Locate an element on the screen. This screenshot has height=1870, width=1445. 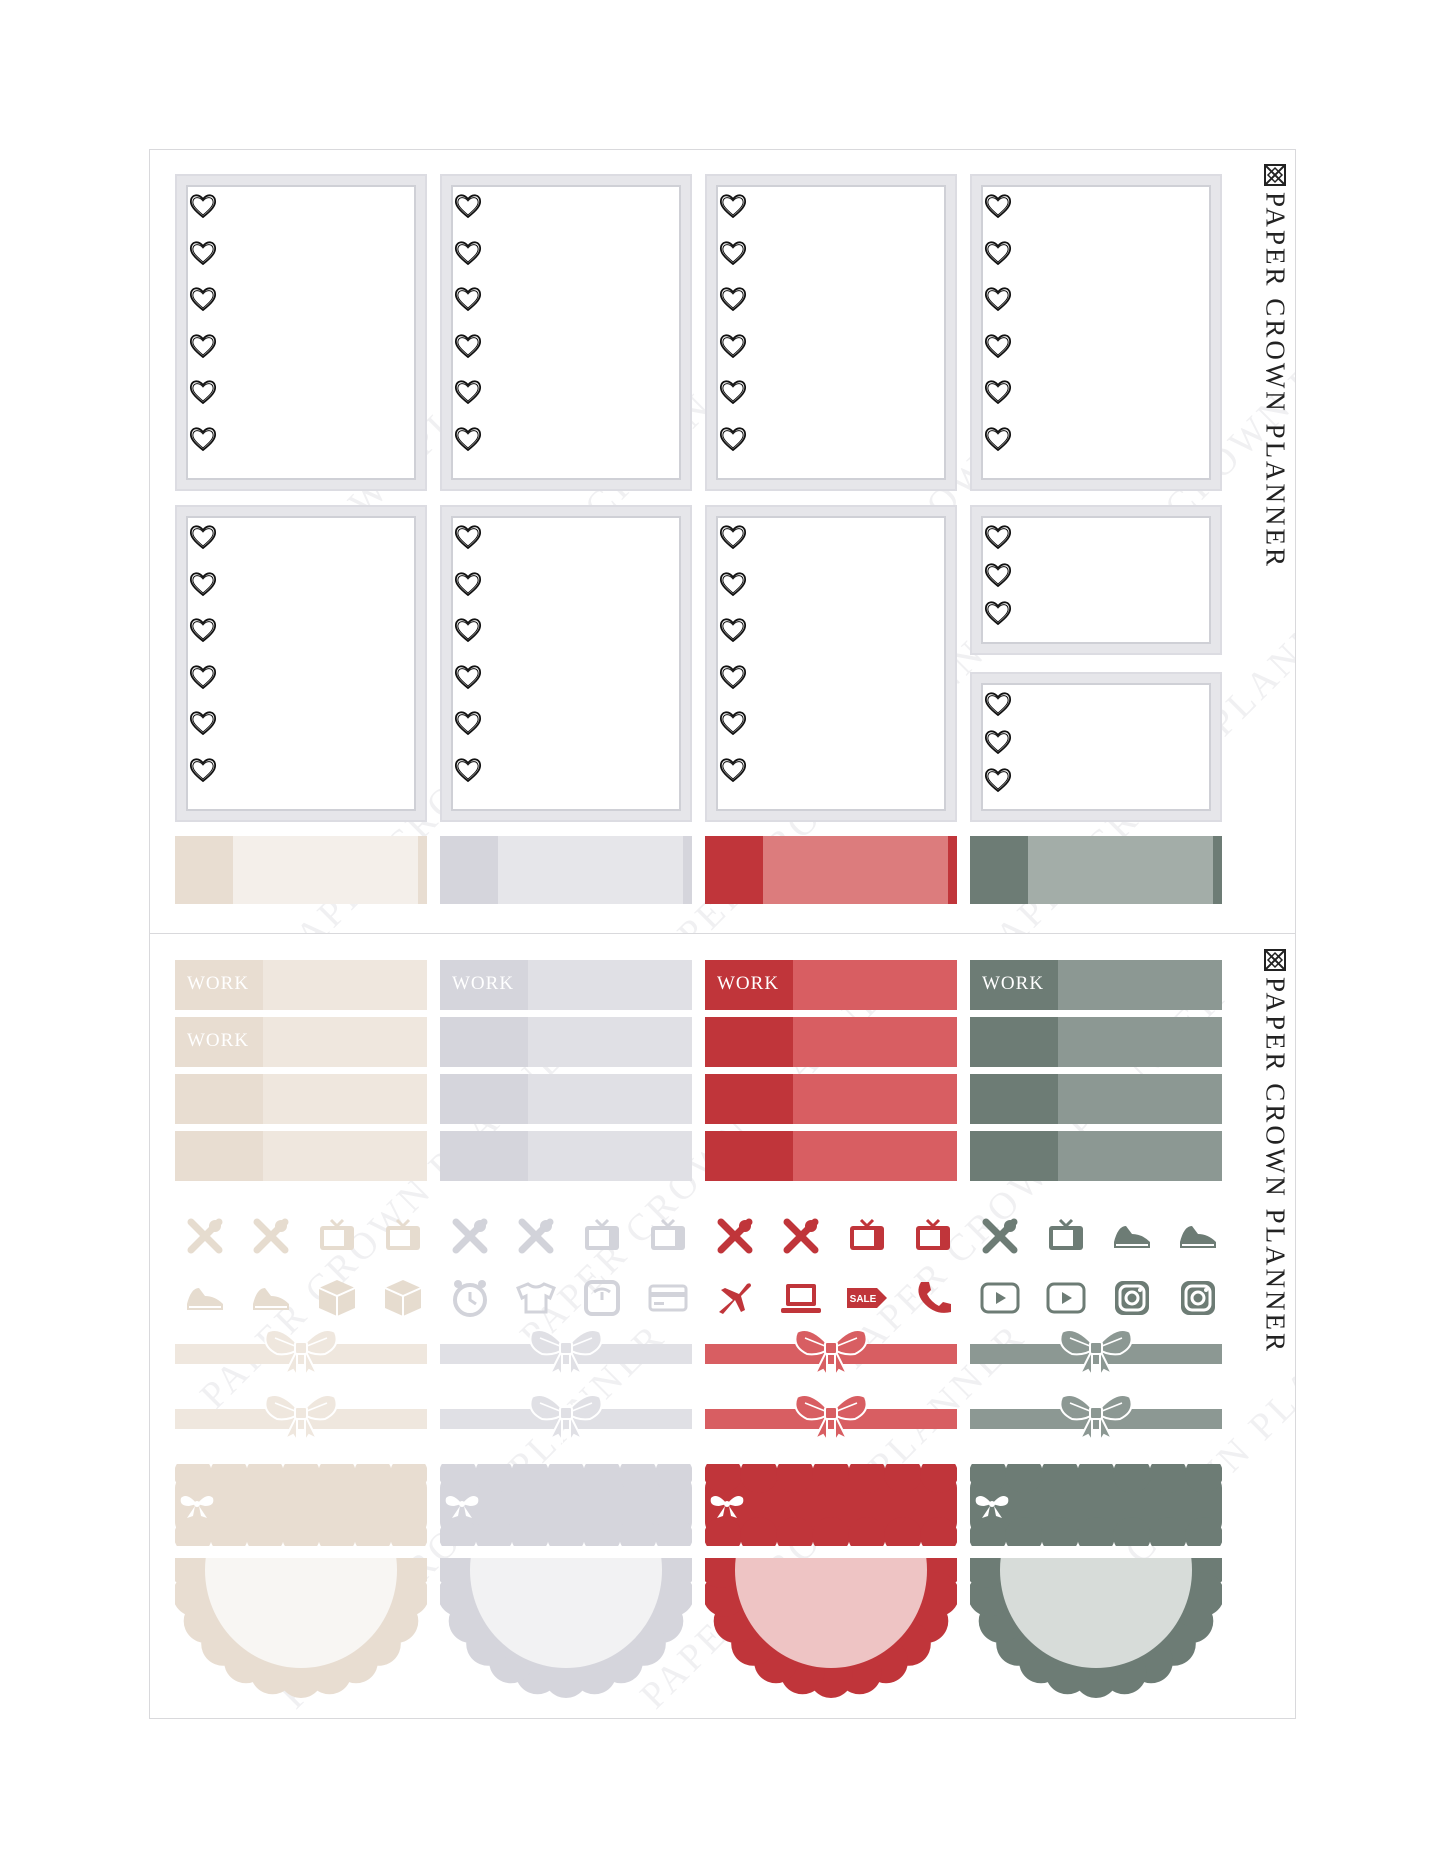
sale-tag-icon: SALE is located at coordinates (867, 1298).